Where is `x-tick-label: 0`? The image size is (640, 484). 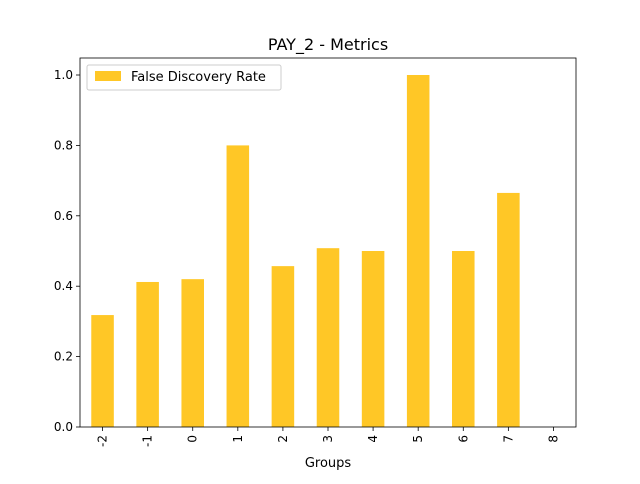
x-tick-label: 0 is located at coordinates (193, 439).